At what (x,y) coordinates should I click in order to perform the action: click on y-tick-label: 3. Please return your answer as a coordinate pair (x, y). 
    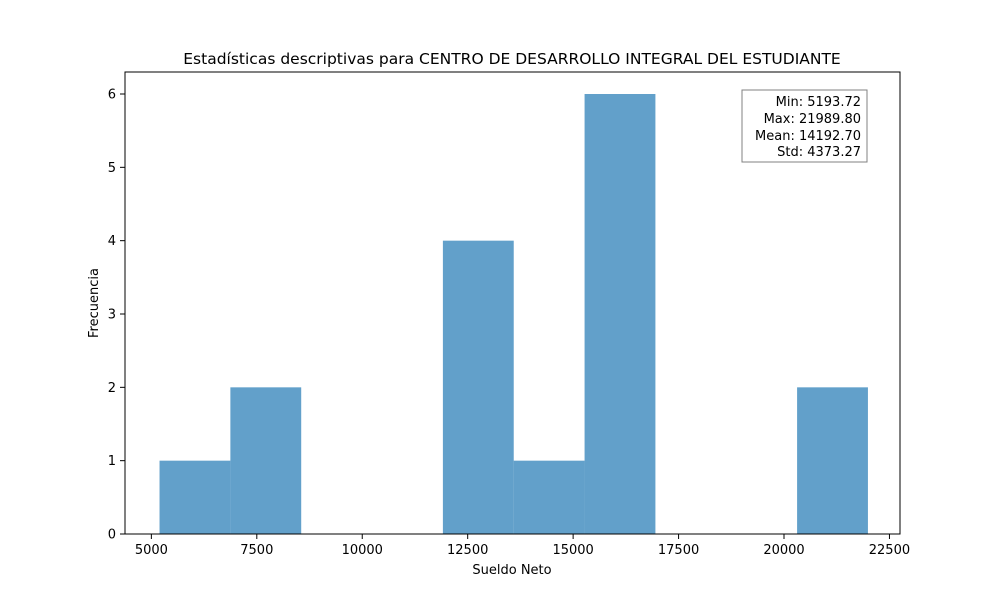
    Looking at the image, I should click on (112, 315).